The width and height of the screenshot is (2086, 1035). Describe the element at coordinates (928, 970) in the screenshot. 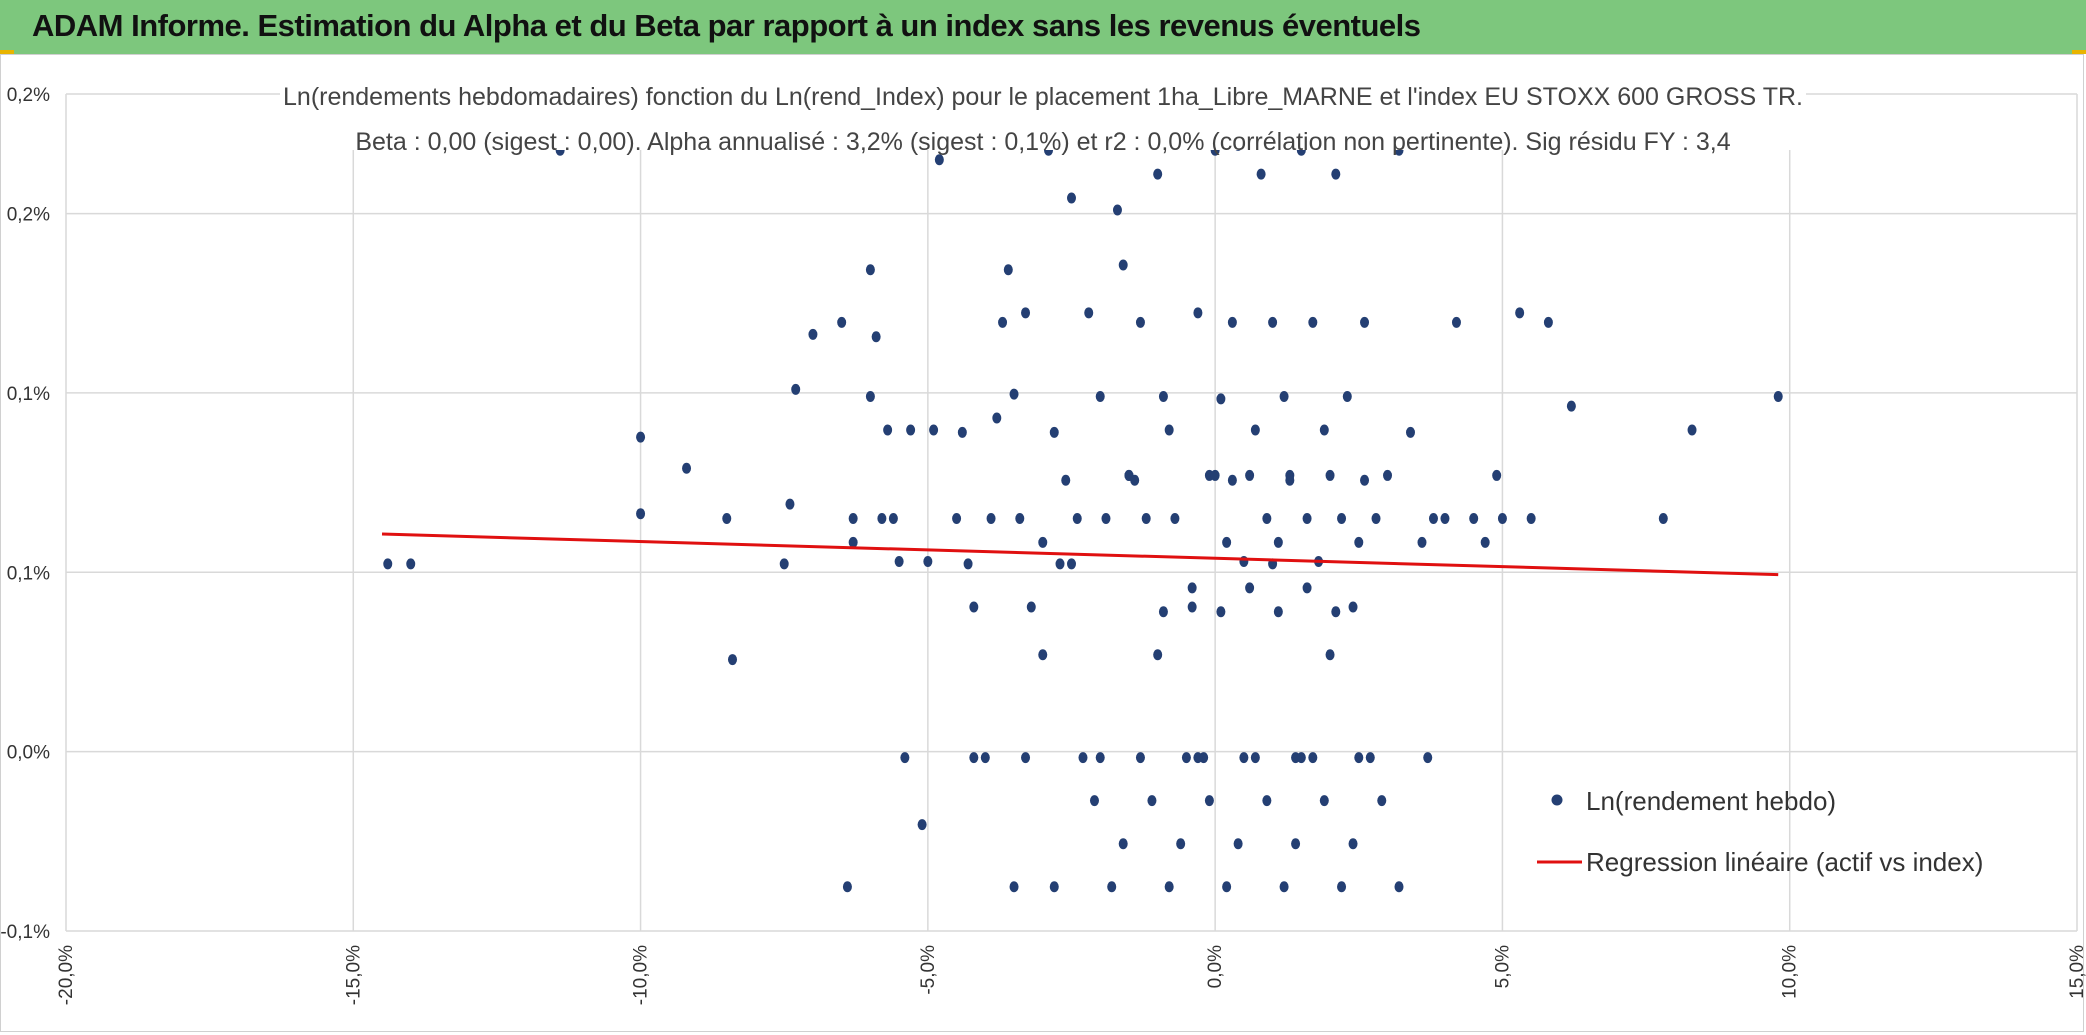

I see `x-tick-label: -5,0%` at that location.